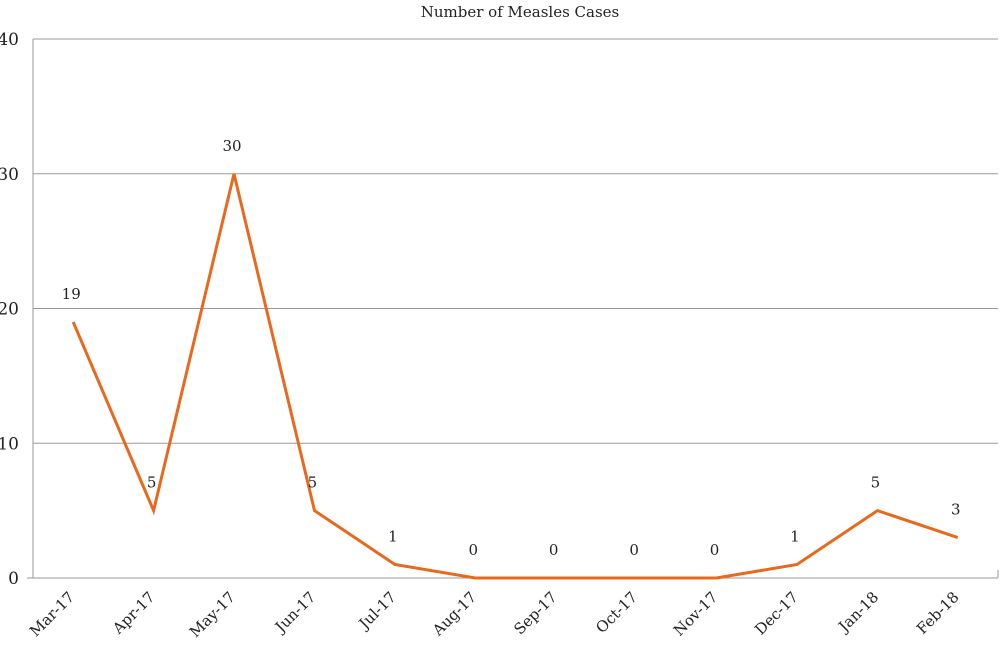 This screenshot has width=1000, height=656. What do you see at coordinates (535, 613) in the screenshot?
I see `x-tick-label: Sep-17` at bounding box center [535, 613].